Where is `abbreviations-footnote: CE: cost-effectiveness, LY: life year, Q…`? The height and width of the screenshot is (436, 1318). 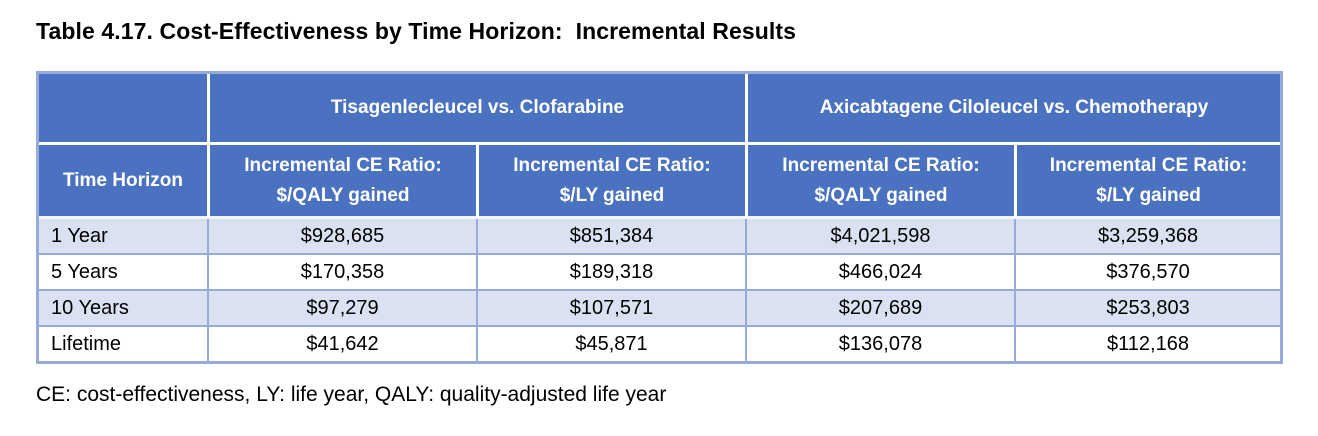 abbreviations-footnote: CE: cost-effectiveness, LY: life year, Q… is located at coordinates (351, 394).